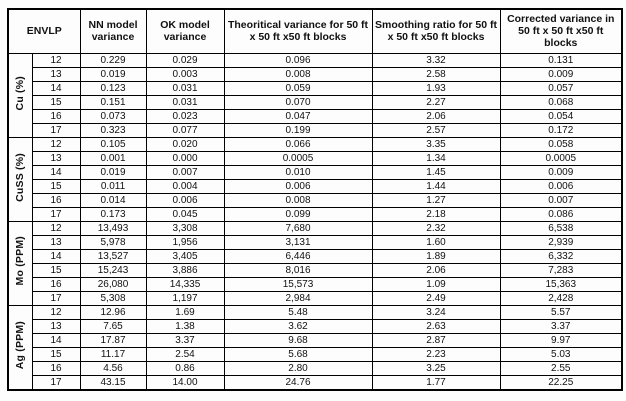  What do you see at coordinates (298, 214) in the screenshot?
I see `value-cell: 0.099` at bounding box center [298, 214].